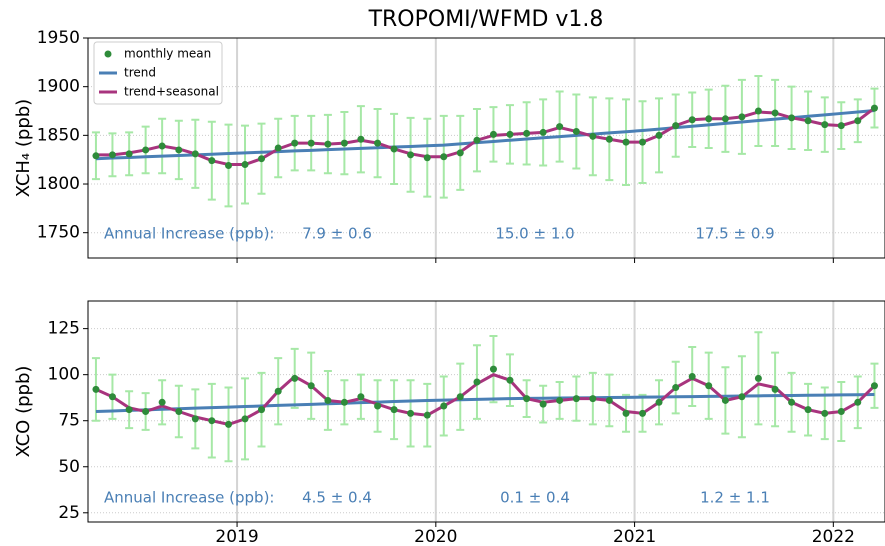  I want to click on annotation: 17.5 ± 0.9, so click(734, 234).